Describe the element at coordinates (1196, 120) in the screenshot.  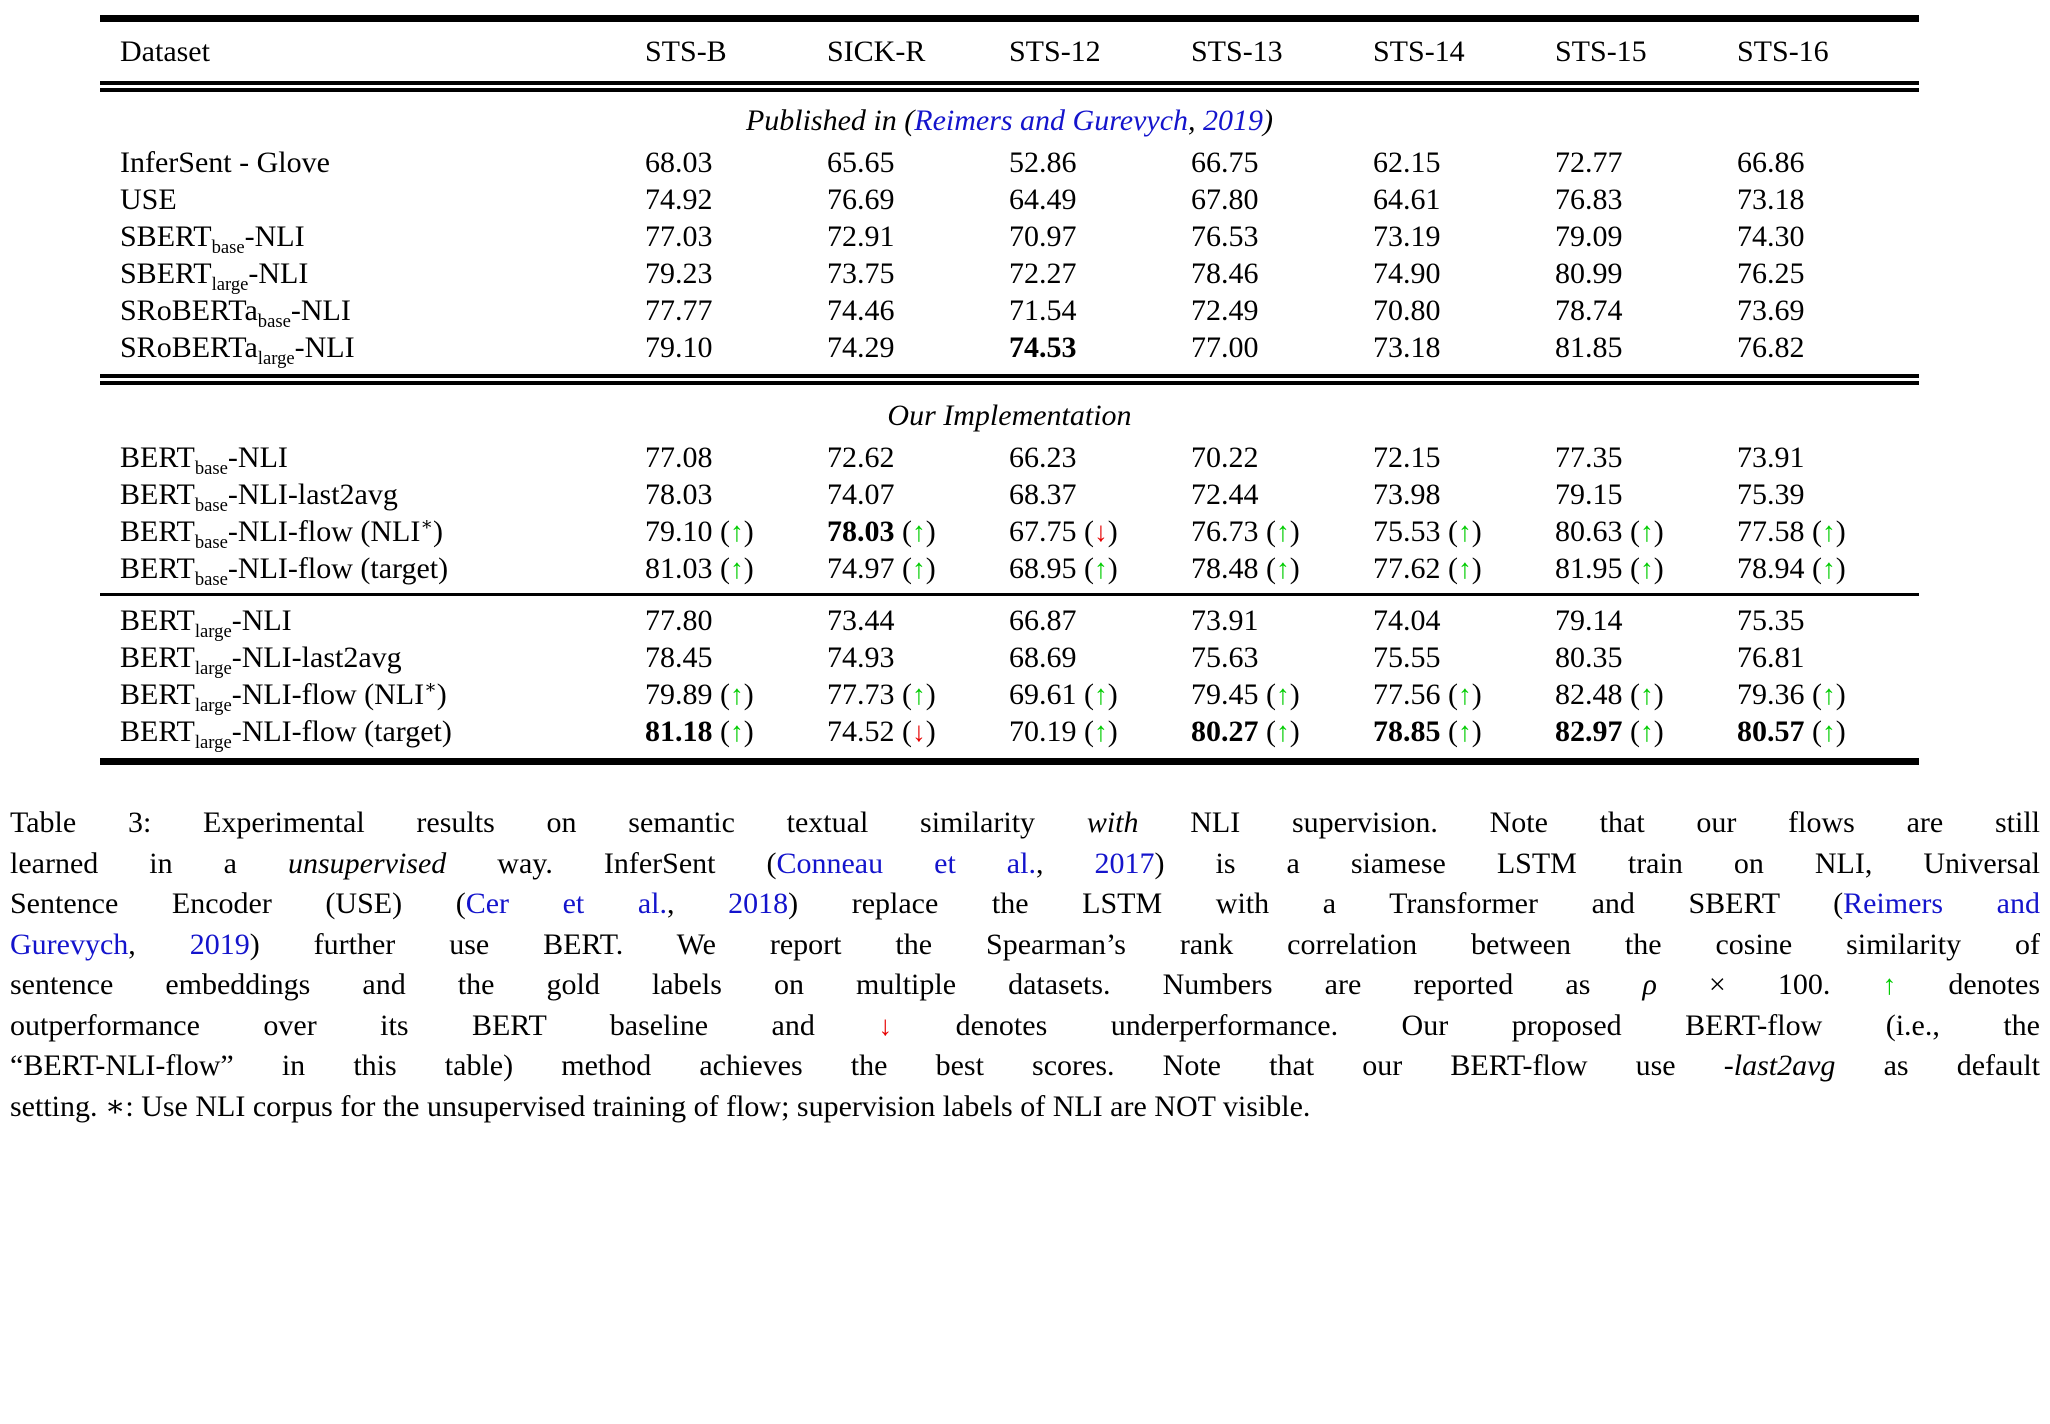
I see `section-title-text: ,` at that location.